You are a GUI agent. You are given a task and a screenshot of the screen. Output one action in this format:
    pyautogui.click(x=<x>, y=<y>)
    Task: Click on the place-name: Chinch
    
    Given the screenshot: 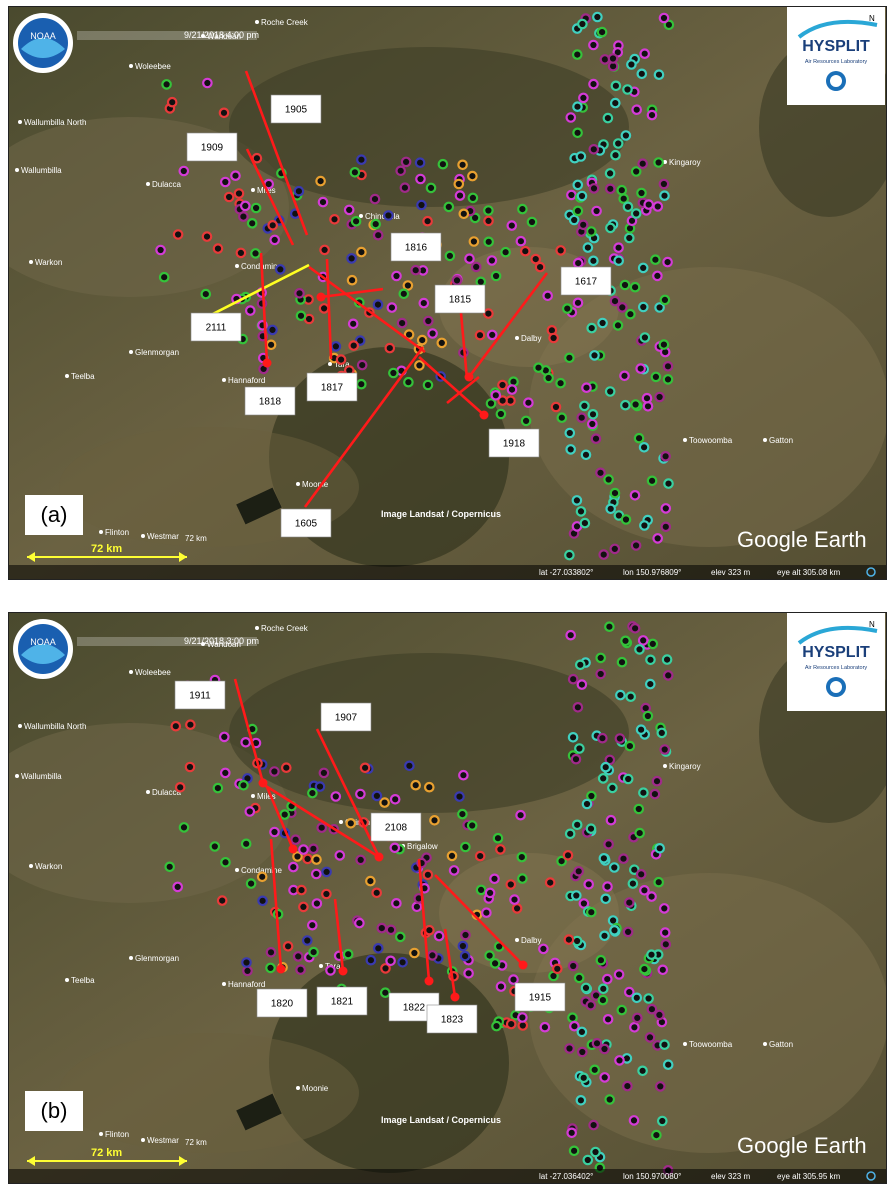 What is the action you would take?
    pyautogui.click(x=357, y=822)
    